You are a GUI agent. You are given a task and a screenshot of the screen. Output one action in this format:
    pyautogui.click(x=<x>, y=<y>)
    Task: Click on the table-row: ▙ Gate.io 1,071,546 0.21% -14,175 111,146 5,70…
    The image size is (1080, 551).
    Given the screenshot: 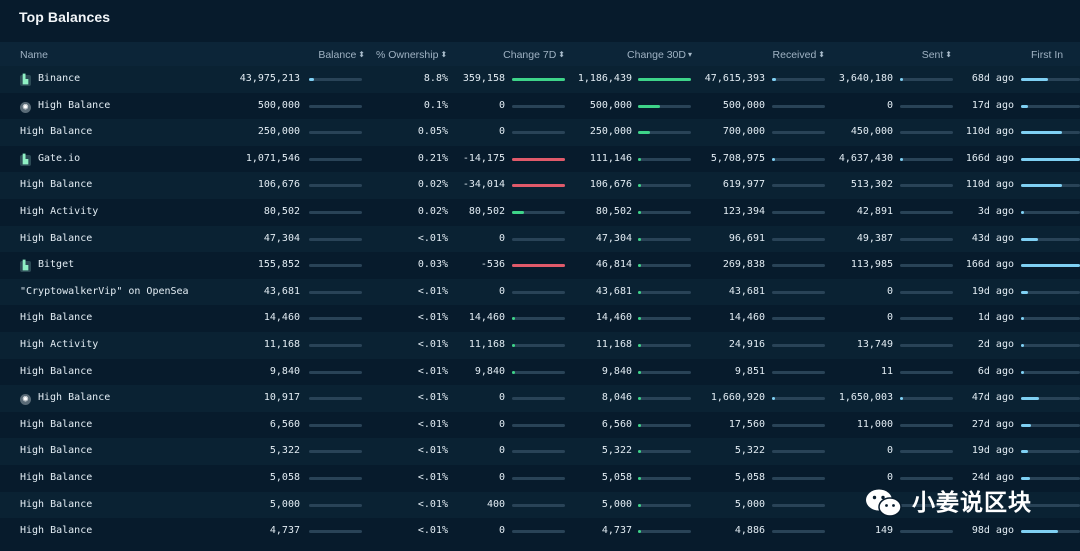 What is the action you would take?
    pyautogui.click(x=540, y=159)
    